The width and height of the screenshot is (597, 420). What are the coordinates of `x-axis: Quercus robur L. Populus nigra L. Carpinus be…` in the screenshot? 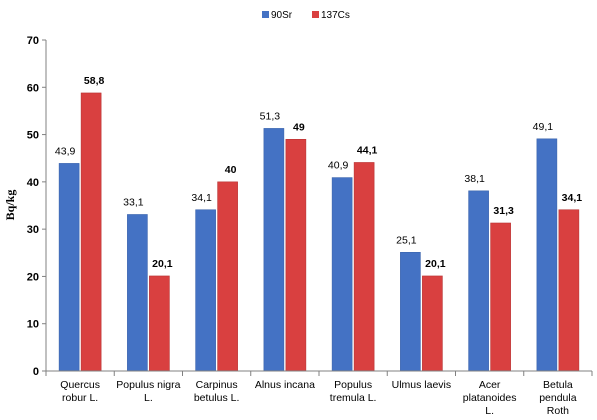 It's located at (319, 393).